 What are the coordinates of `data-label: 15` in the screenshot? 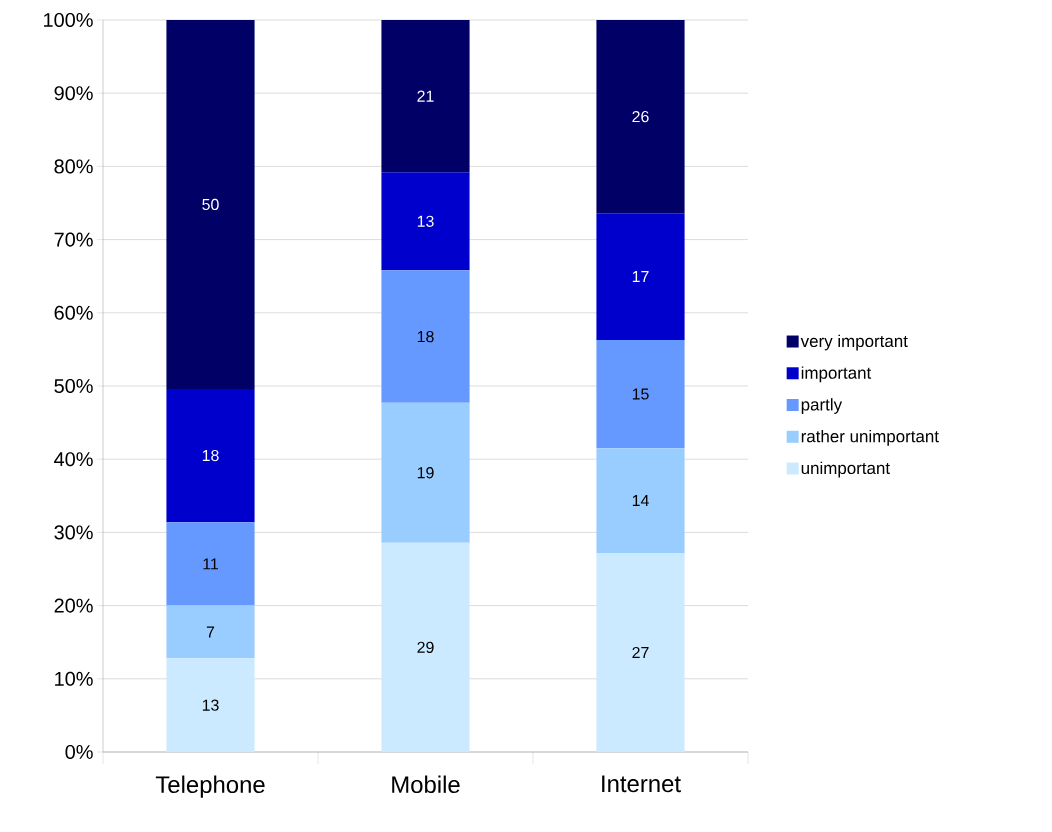 It's located at (640, 394).